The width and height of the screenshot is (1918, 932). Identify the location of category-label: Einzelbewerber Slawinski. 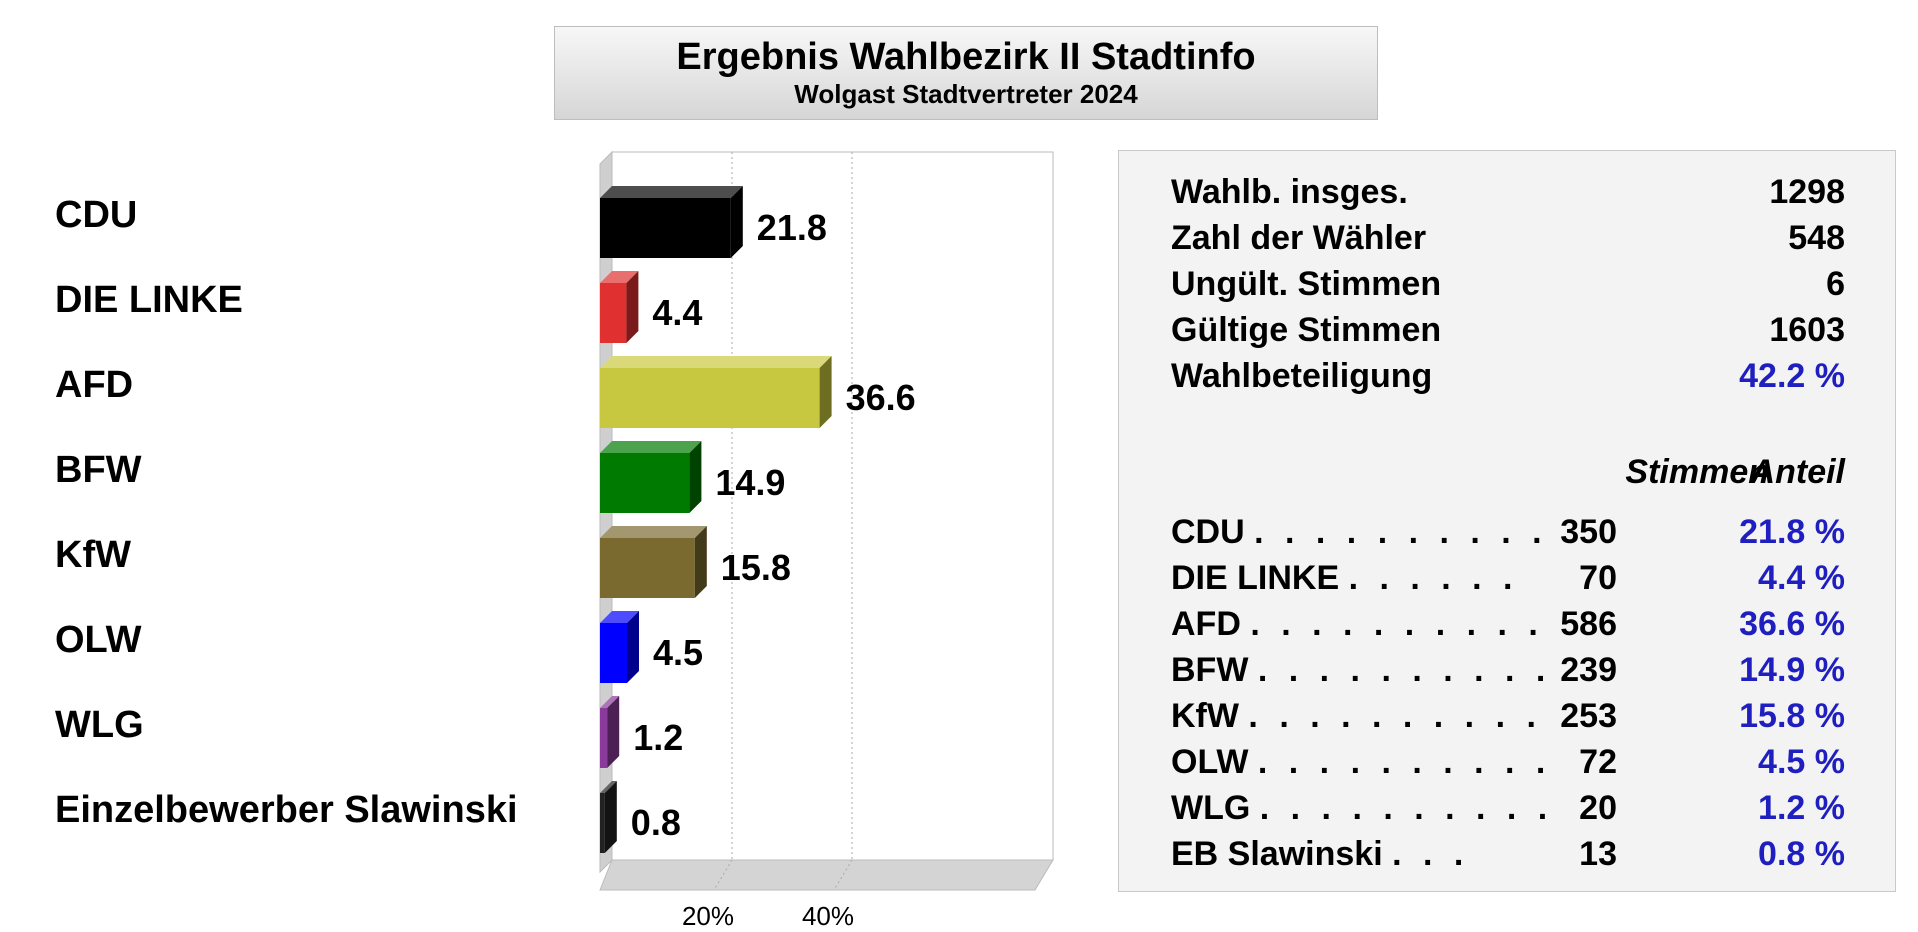
(286, 810).